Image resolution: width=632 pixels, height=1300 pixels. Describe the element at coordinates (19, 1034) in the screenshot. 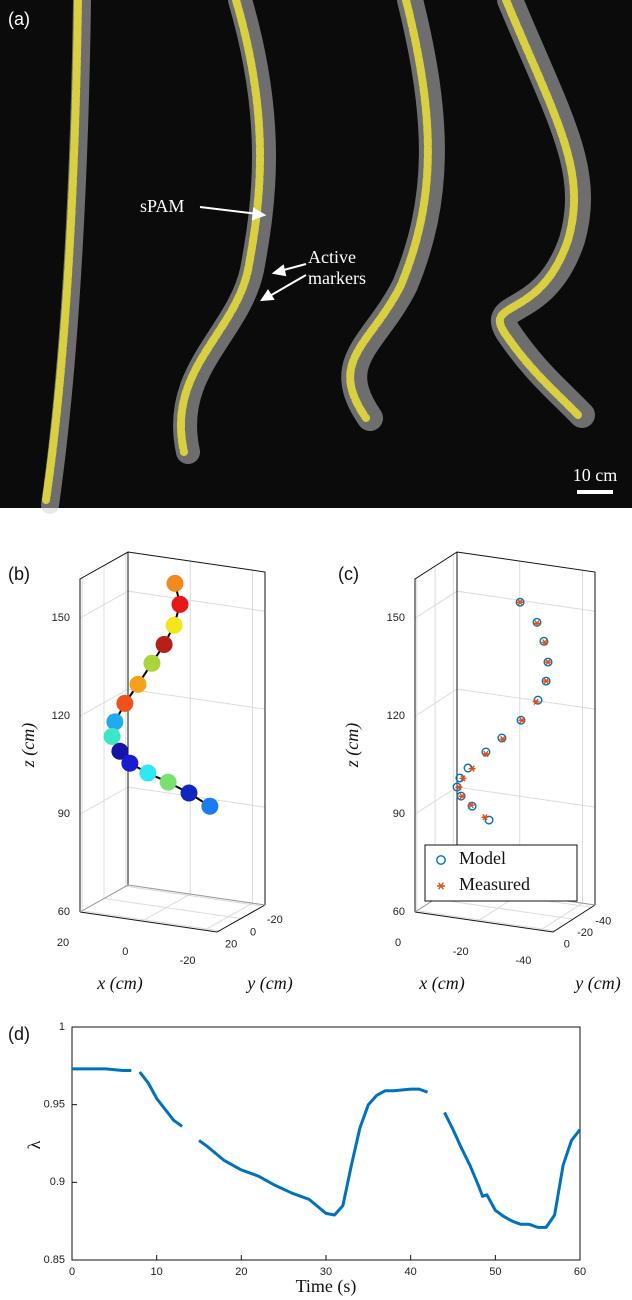

I see `panel-label: (d)` at that location.